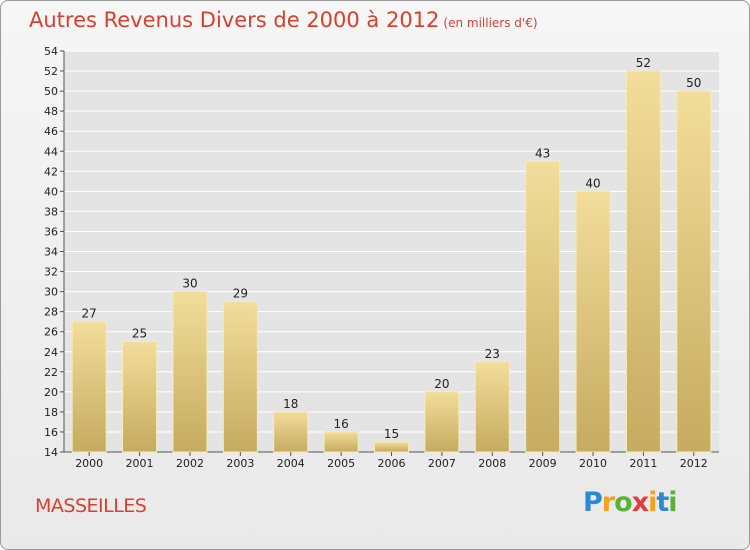 This screenshot has height=550, width=750. I want to click on y-tick-label: 24, so click(51, 352).